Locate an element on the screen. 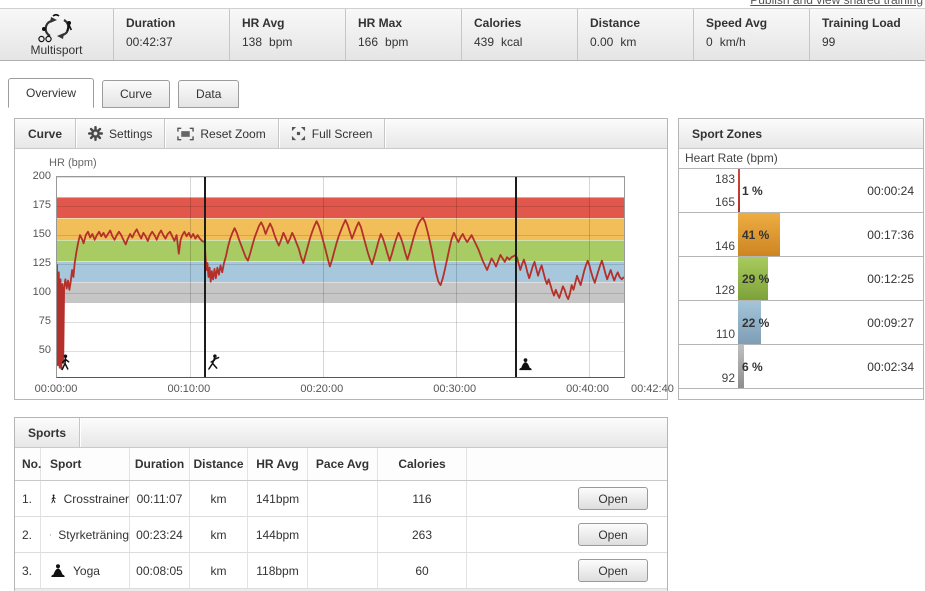  multisport-icon is located at coordinates (54, 27).